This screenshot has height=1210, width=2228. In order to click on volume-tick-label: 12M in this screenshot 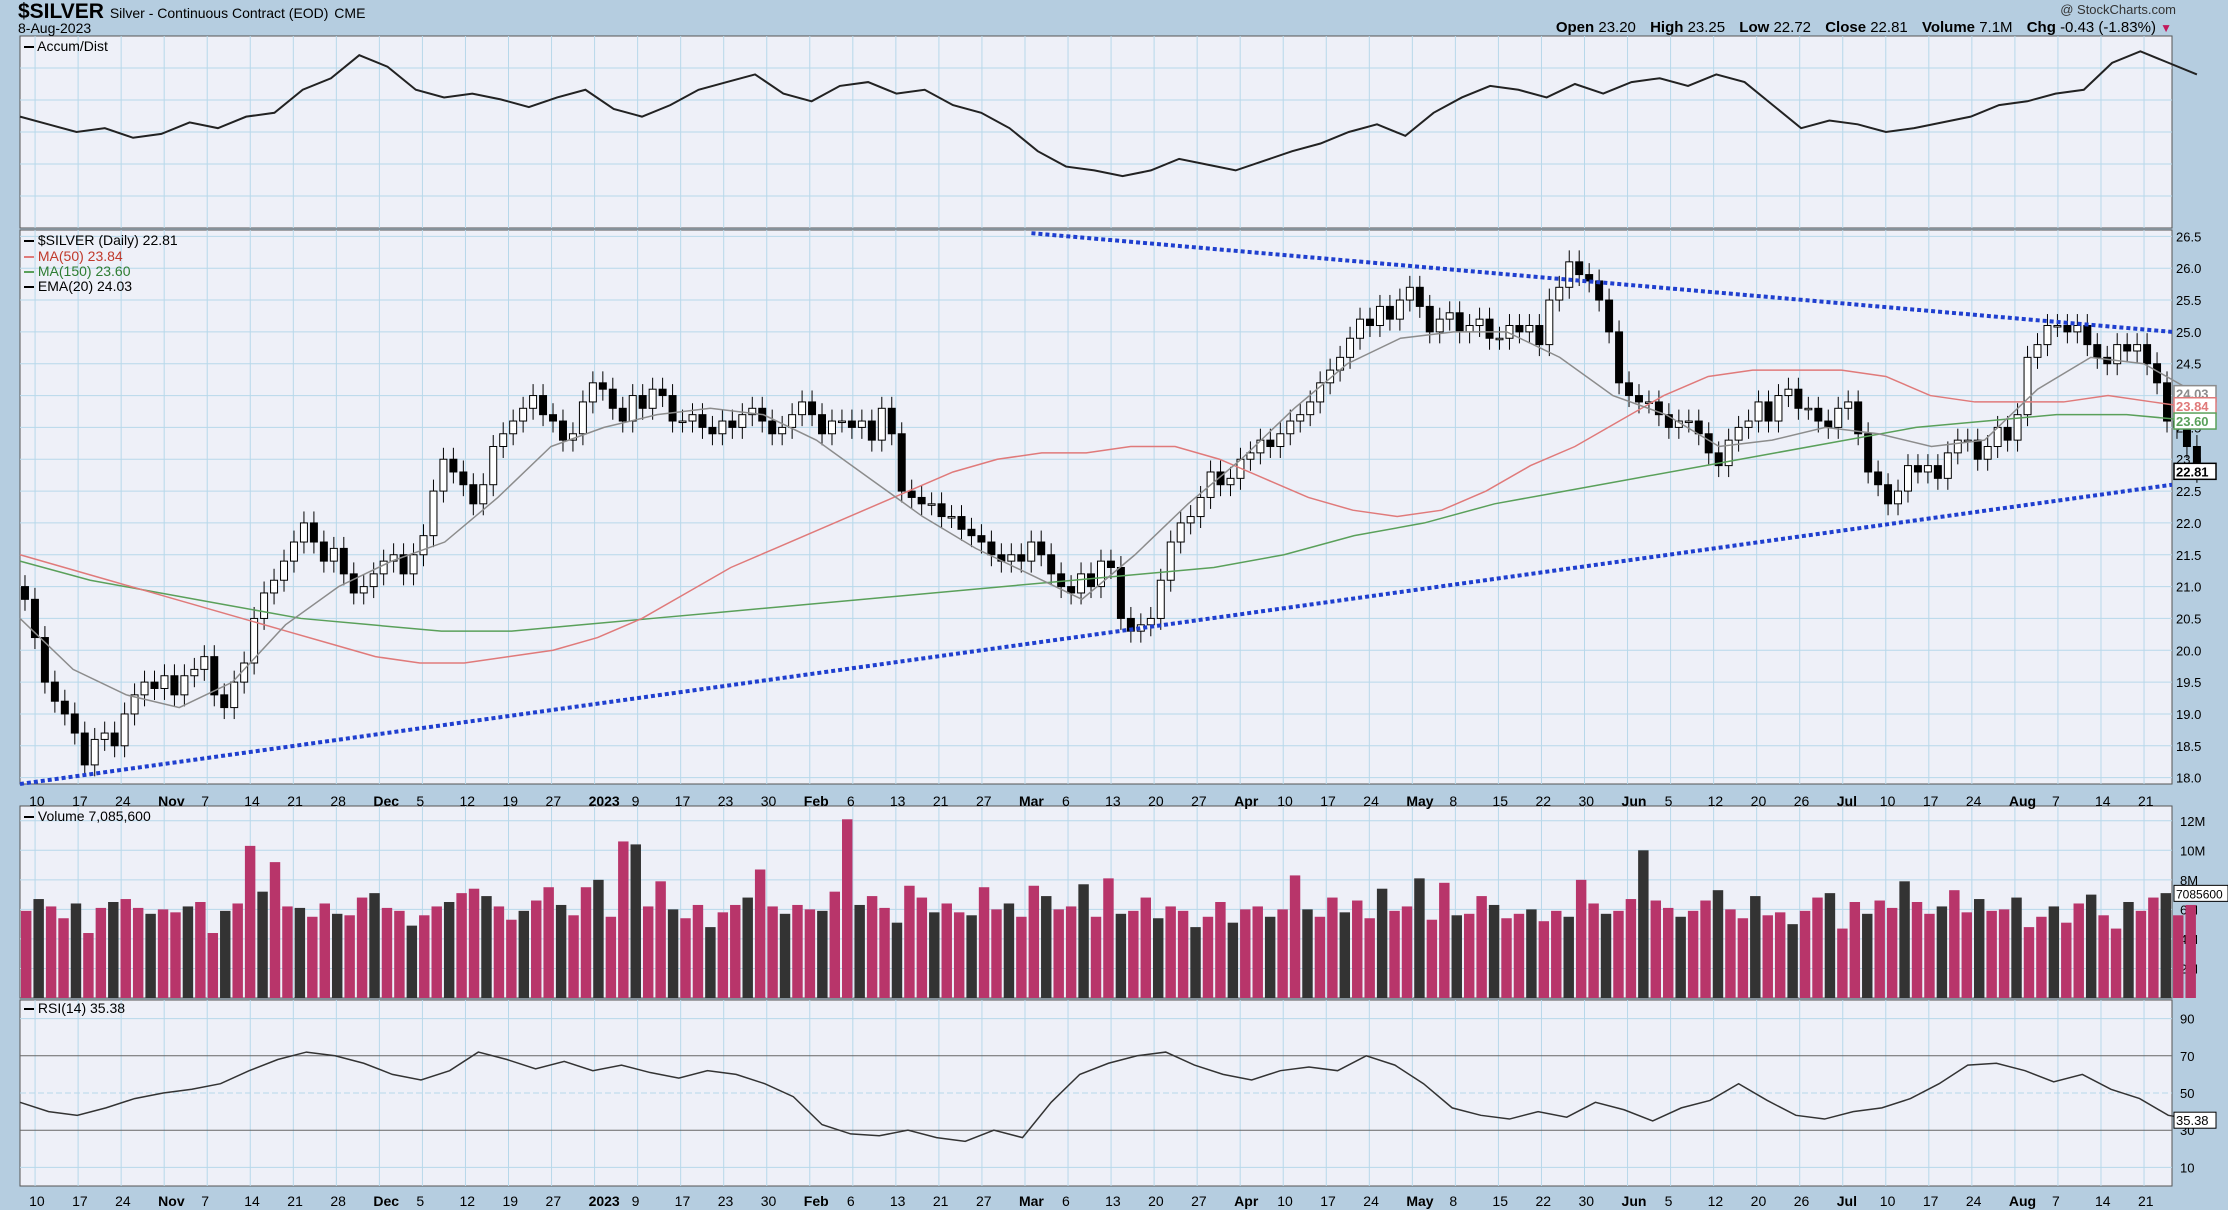, I will do `click(2192, 821)`.